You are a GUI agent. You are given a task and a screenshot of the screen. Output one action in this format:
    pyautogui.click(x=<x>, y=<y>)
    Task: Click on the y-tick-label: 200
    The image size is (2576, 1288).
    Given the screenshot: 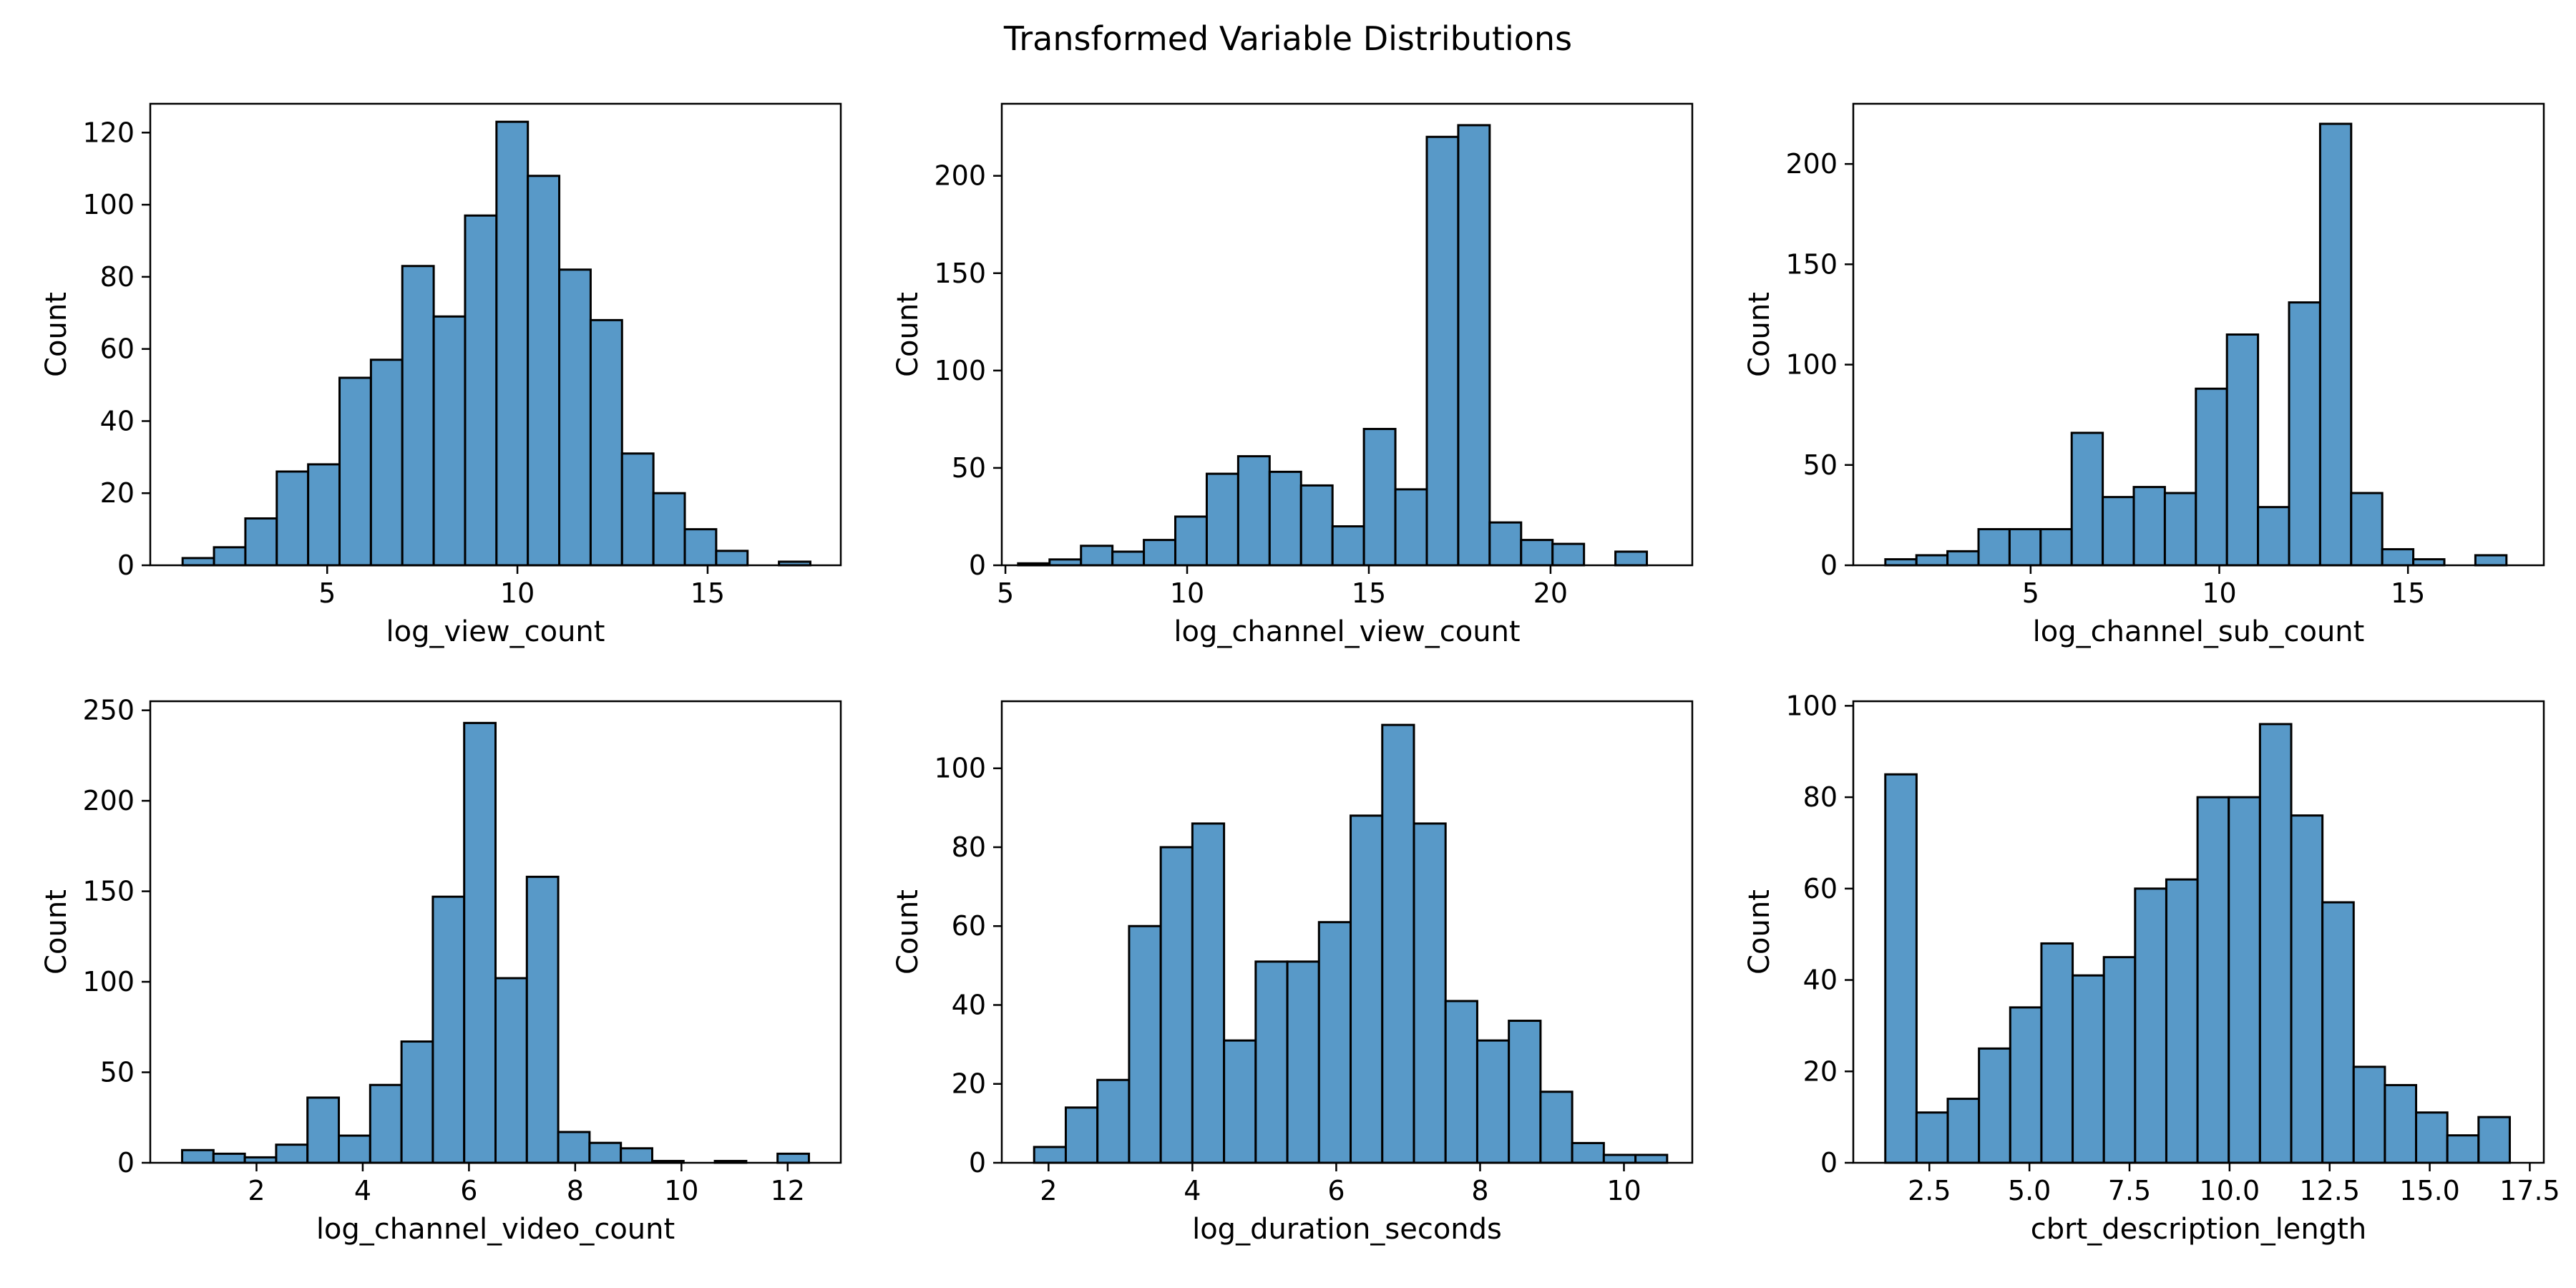 What is the action you would take?
    pyautogui.click(x=1811, y=164)
    